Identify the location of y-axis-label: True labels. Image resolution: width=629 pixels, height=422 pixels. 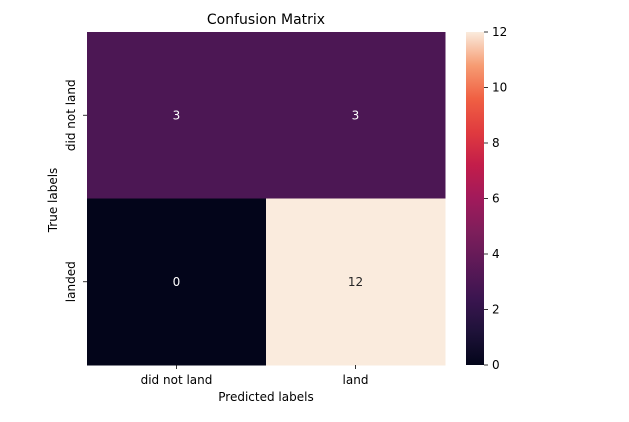
(53, 201).